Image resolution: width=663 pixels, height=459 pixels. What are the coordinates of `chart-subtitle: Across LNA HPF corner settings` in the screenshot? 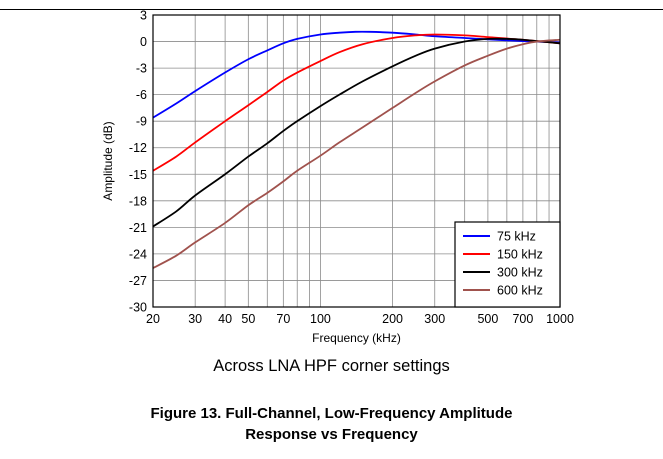 It's located at (331, 366).